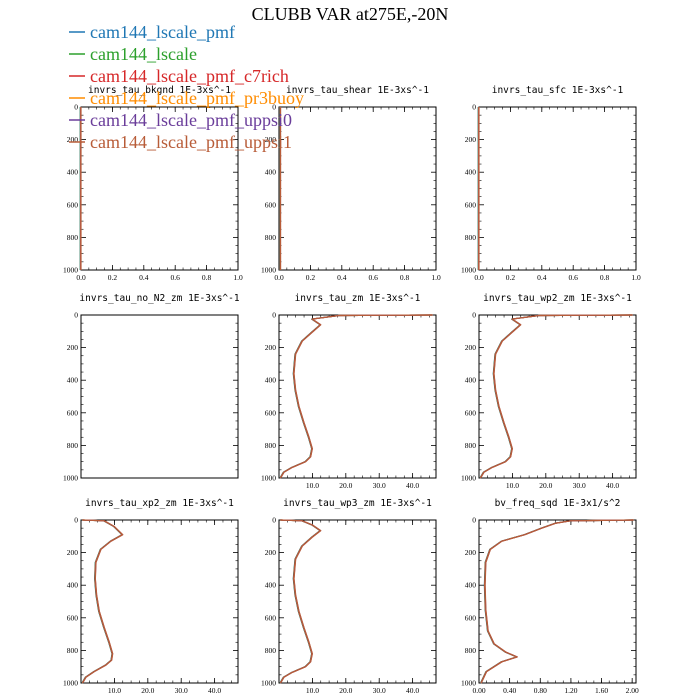  What do you see at coordinates (557, 298) in the screenshot?
I see `panel-title: invrs_tau_wp2_zm 1E-3xs^-1` at bounding box center [557, 298].